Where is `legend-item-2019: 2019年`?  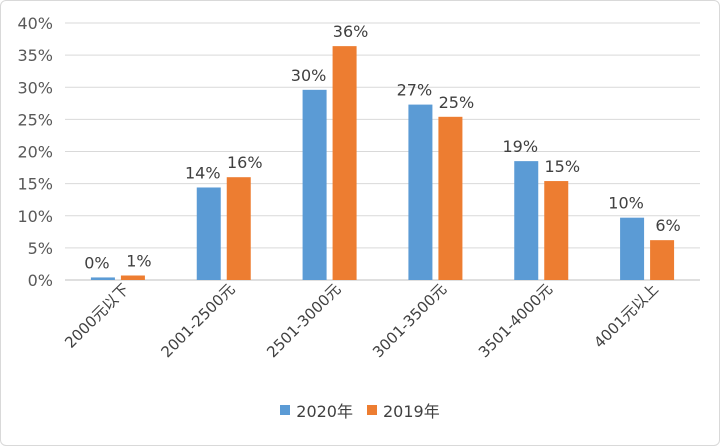
legend-item-2019: 2019年 is located at coordinates (403, 410).